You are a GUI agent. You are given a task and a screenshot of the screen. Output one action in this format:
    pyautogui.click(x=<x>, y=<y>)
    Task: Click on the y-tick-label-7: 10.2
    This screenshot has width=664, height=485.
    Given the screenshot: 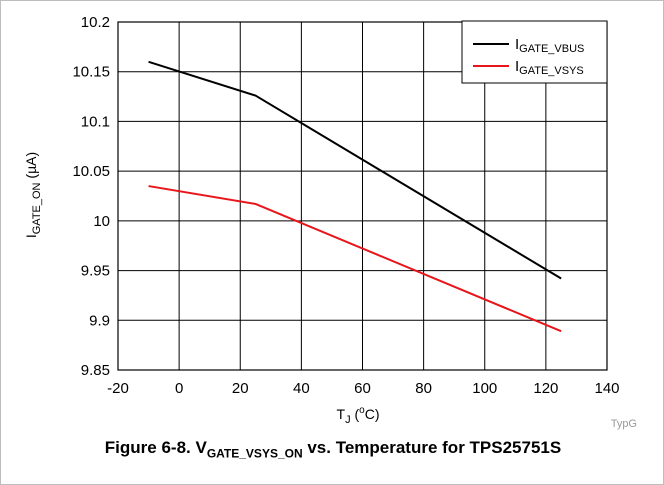 What is the action you would take?
    pyautogui.click(x=95, y=22)
    